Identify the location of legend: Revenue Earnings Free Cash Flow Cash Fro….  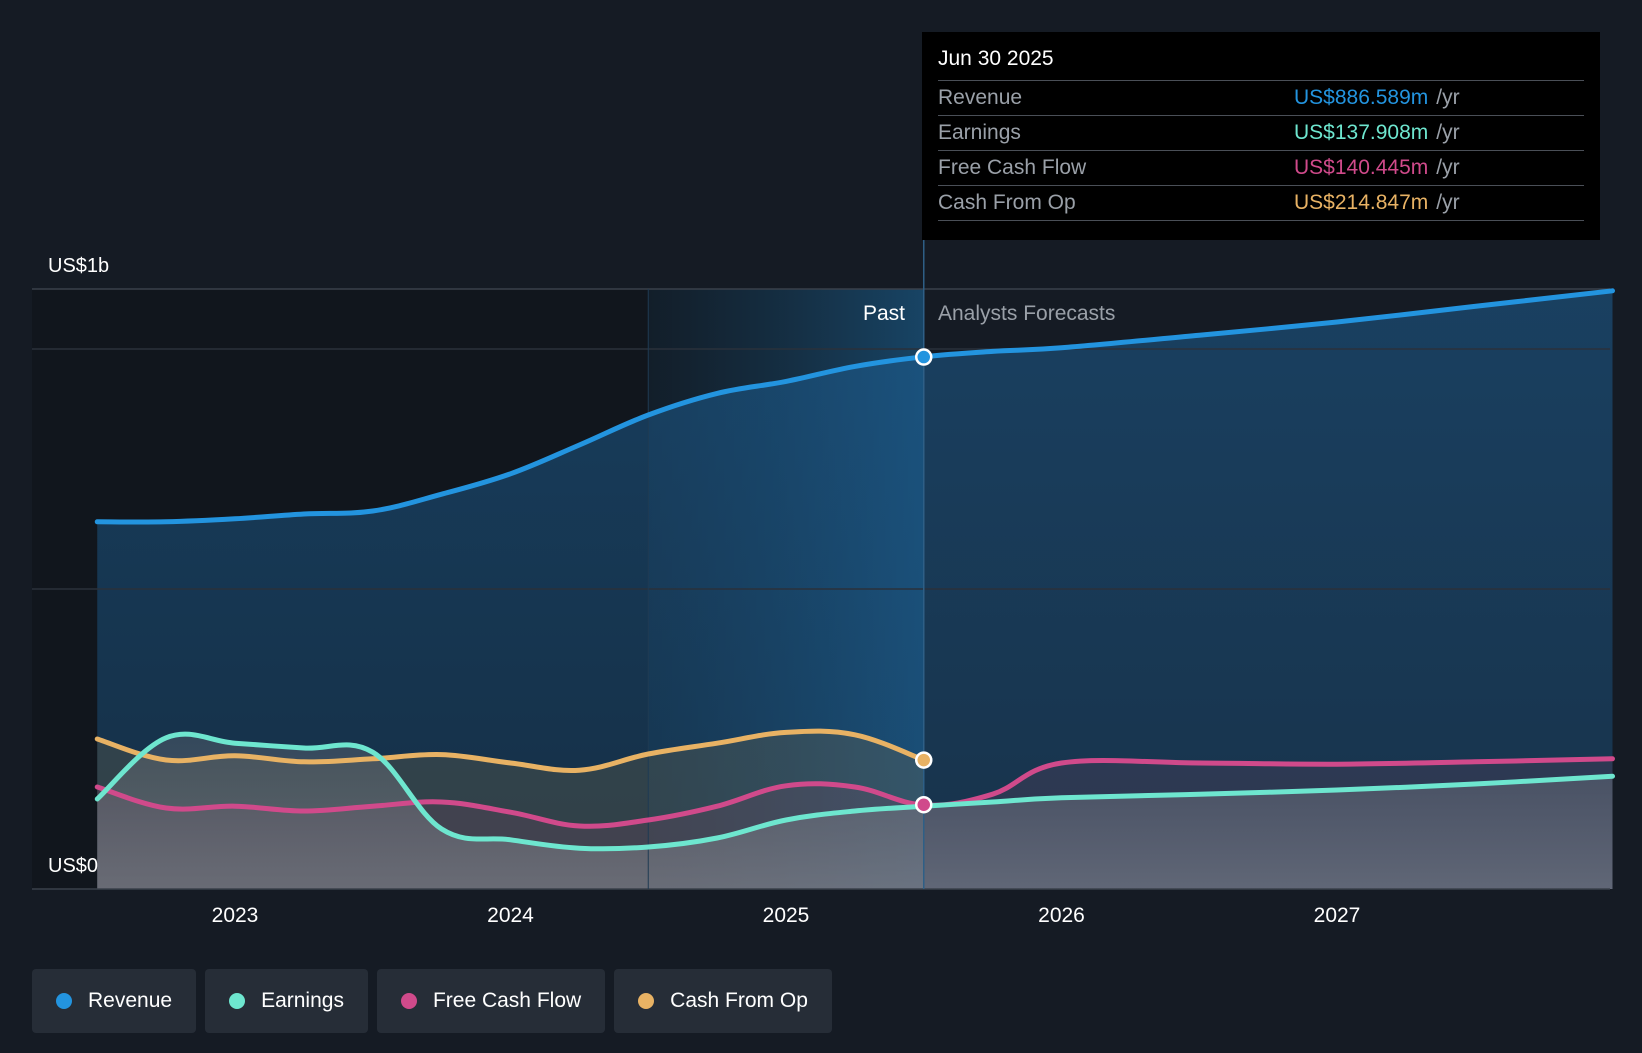
(432, 1001).